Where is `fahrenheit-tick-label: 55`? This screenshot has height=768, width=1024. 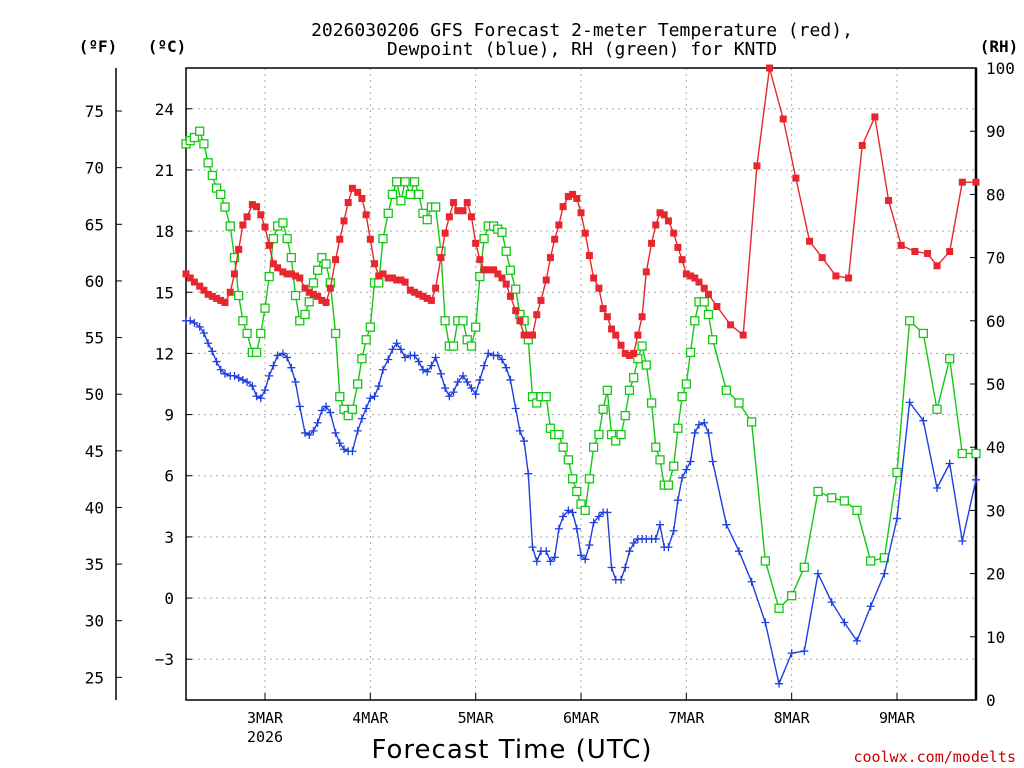 fahrenheit-tick-label: 55 is located at coordinates (94, 338).